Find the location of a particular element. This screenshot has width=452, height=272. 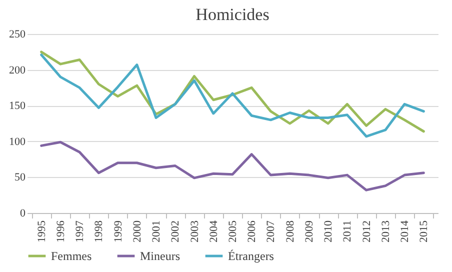

y-tick-label: 200 is located at coordinates (17, 70).